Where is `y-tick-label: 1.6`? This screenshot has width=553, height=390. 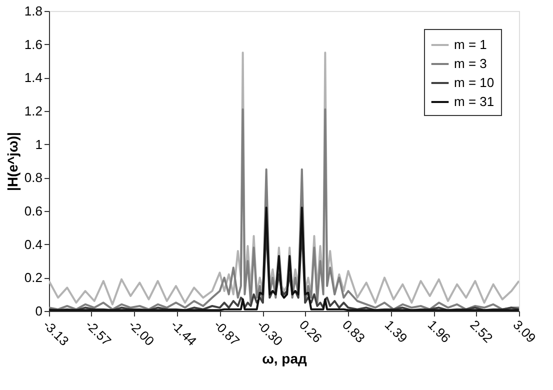
y-tick-label: 1.6 is located at coordinates (33, 44).